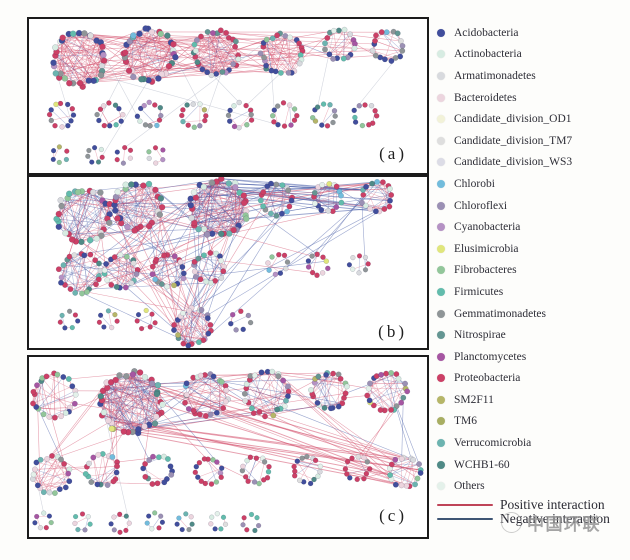 The width and height of the screenshot is (630, 560). Describe the element at coordinates (513, 119) in the screenshot. I see `phylum-label: Candidate_division_OD1` at that location.